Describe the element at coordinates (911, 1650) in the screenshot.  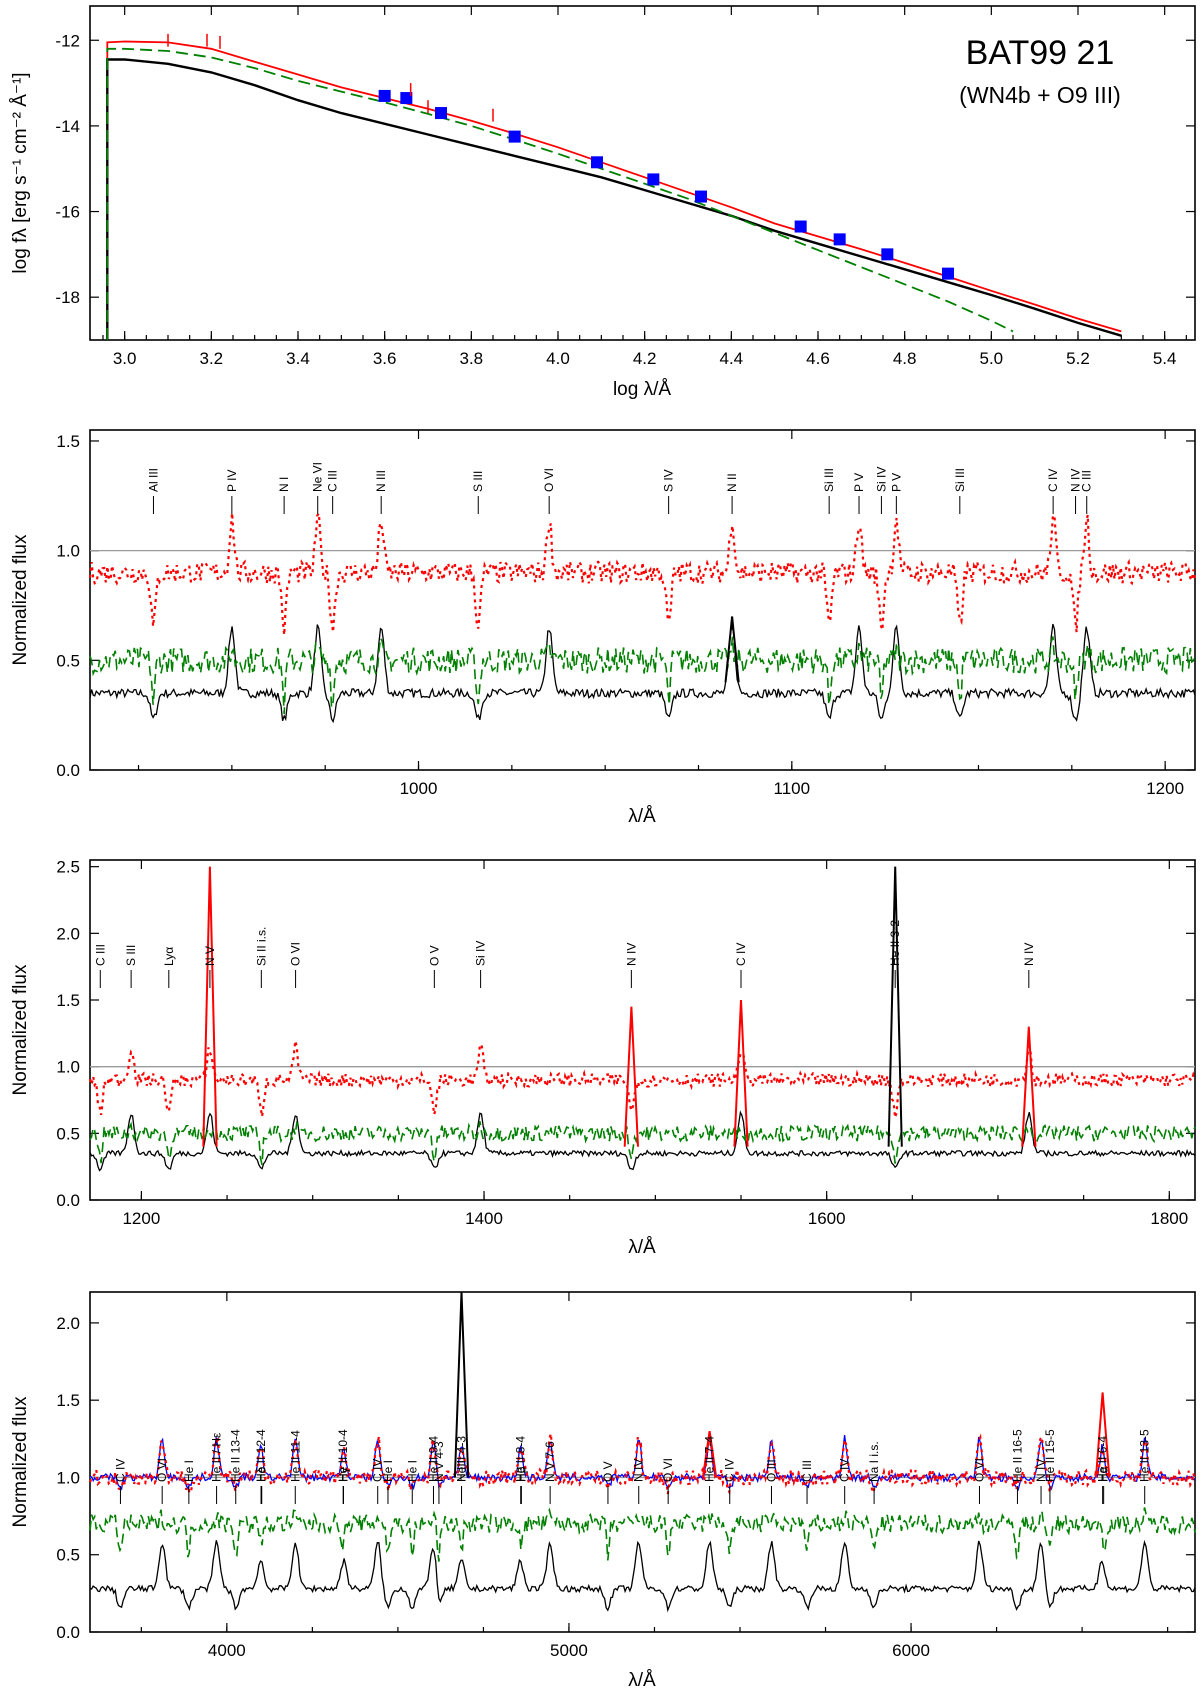
I see `optical-xtick-label: 6000` at that location.